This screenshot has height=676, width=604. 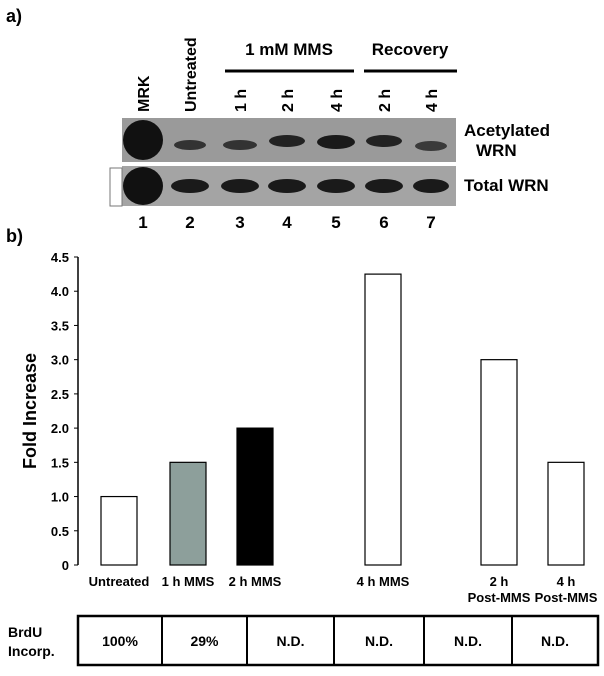 I want to click on table-cell: 29%, so click(x=204, y=641).